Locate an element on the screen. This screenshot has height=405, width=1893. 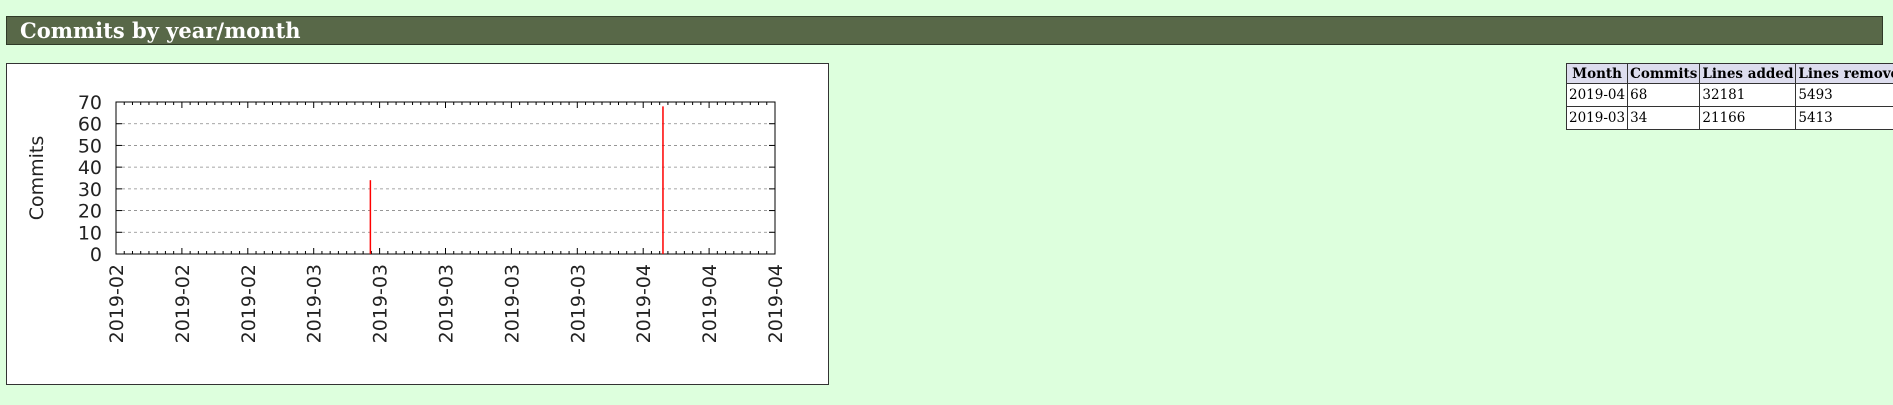
table-row: 2019-03 34 21166 5413 is located at coordinates (1729, 118).